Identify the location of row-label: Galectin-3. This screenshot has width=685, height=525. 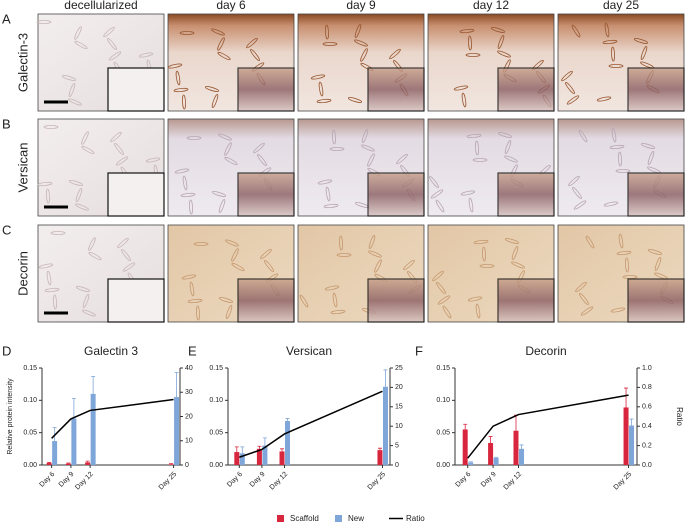
(22, 62).